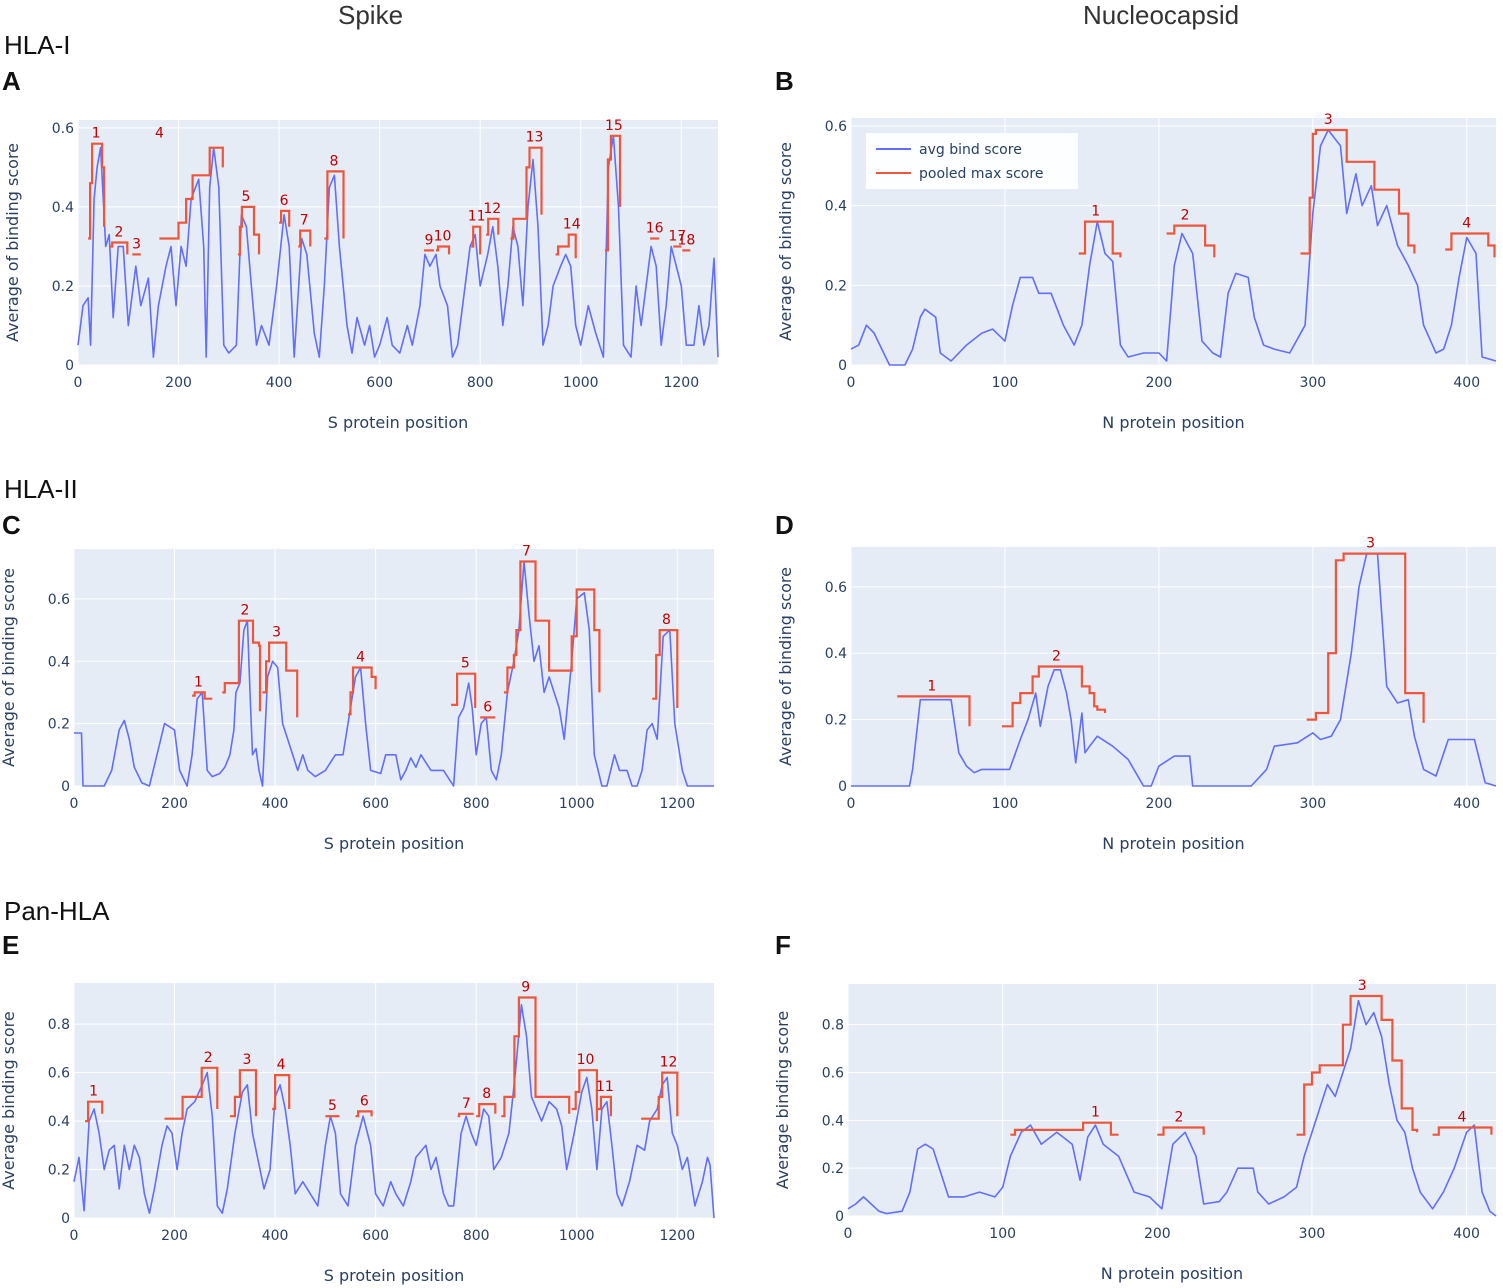 Image resolution: width=1503 pixels, height=1288 pixels. What do you see at coordinates (535, 138) in the screenshot?
I see `peak-label-13: 13` at bounding box center [535, 138].